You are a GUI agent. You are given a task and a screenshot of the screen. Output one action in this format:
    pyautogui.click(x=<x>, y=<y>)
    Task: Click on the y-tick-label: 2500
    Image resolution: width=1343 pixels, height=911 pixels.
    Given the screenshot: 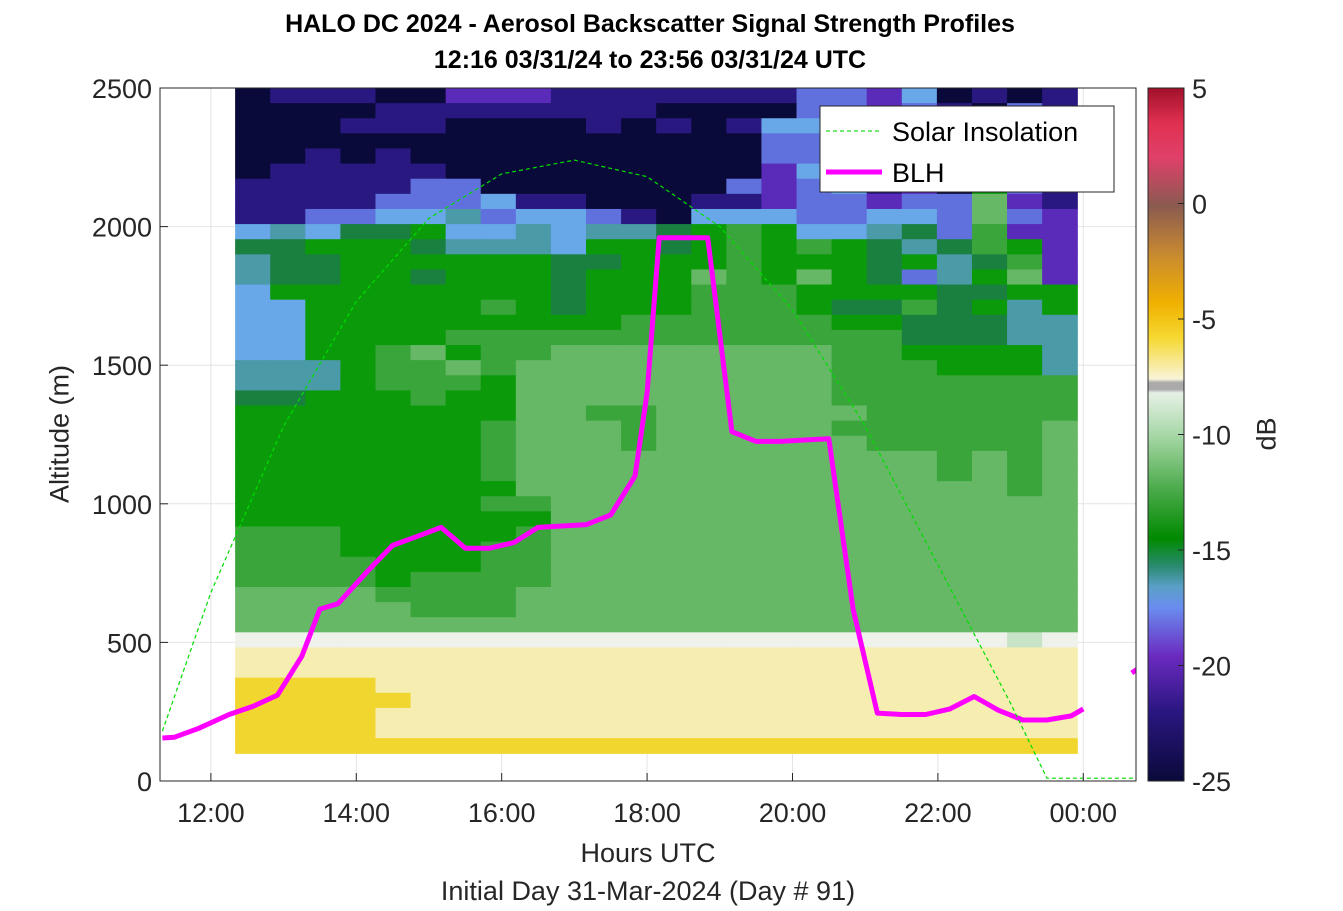 What is the action you would take?
    pyautogui.click(x=122, y=89)
    